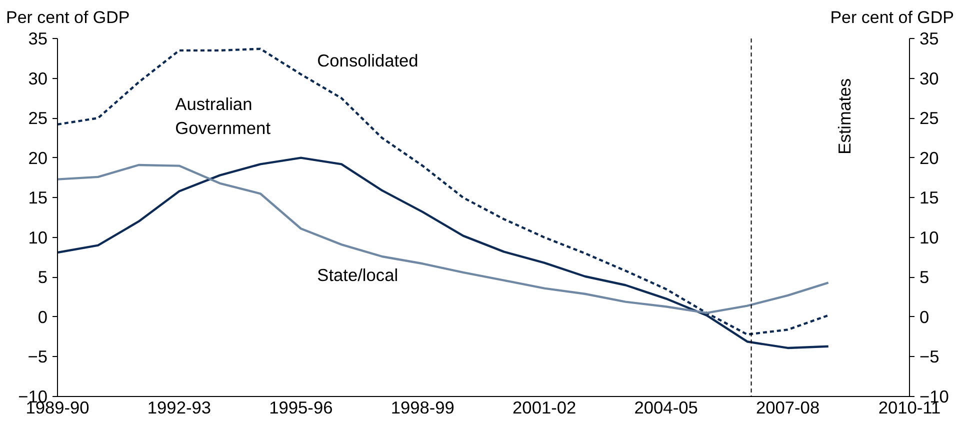 Image resolution: width=966 pixels, height=430 pixels. Describe the element at coordinates (38, 198) in the screenshot. I see `y-tick-label: 15` at that location.